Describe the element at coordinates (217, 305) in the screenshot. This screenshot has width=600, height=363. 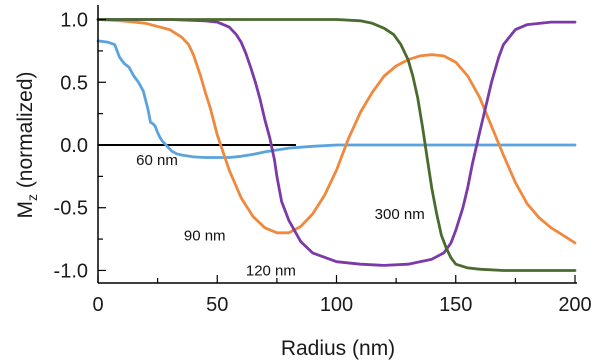
I see `x-tick-label: 50` at that location.